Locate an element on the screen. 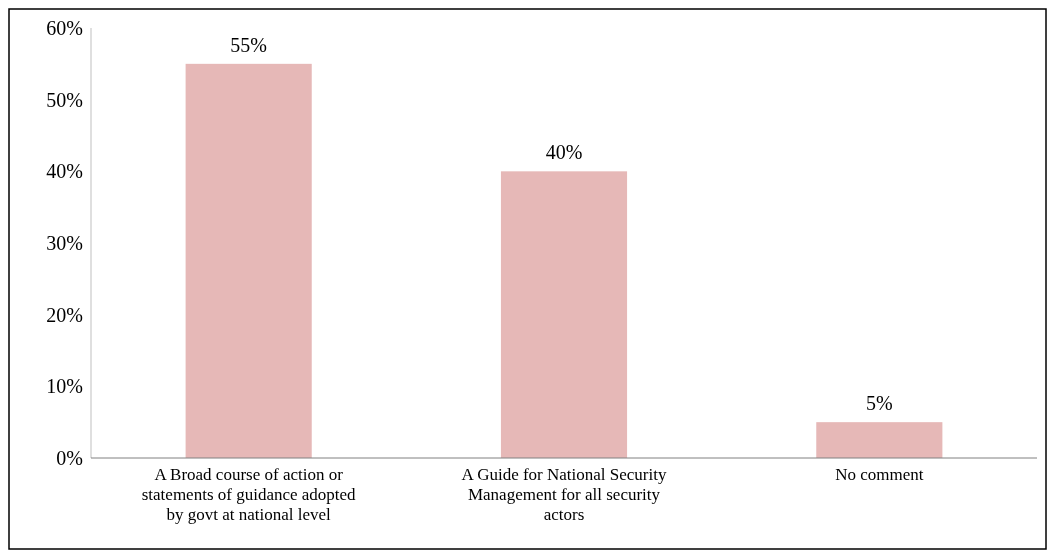 This screenshot has width=1055, height=558. data-label: 55% is located at coordinates (248, 44).